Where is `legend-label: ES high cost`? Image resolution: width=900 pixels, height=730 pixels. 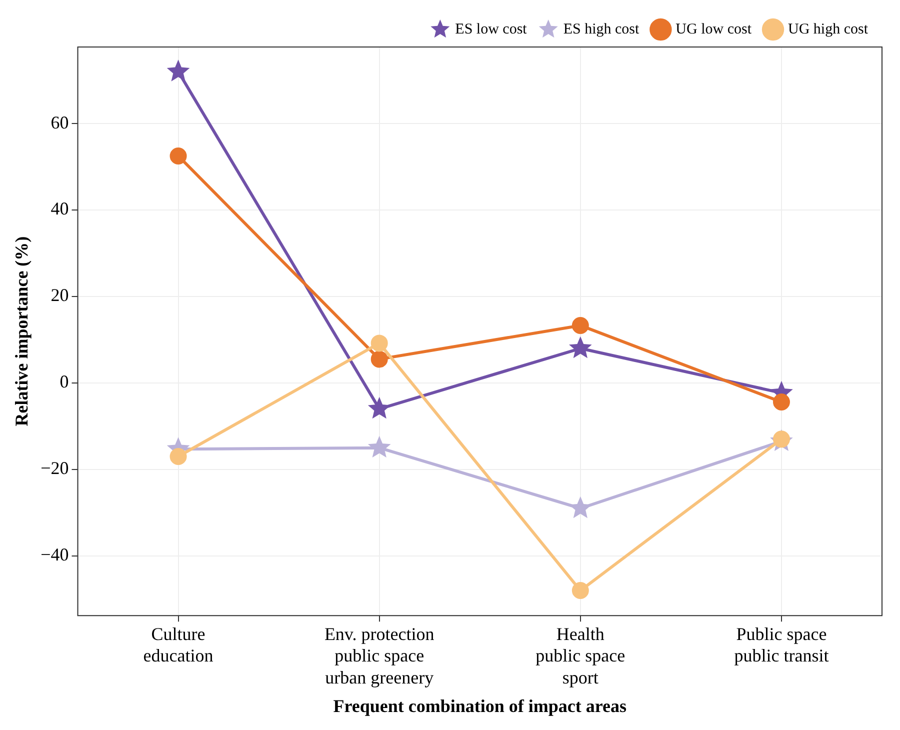 legend-label: ES high cost is located at coordinates (601, 29).